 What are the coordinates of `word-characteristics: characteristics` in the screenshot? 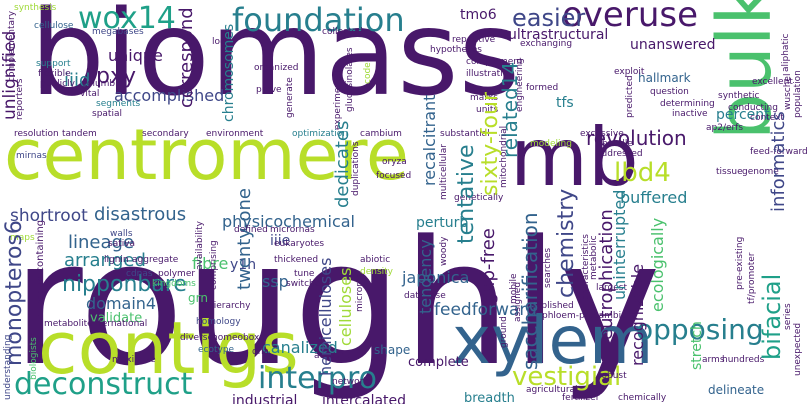 It's located at (586, 267).